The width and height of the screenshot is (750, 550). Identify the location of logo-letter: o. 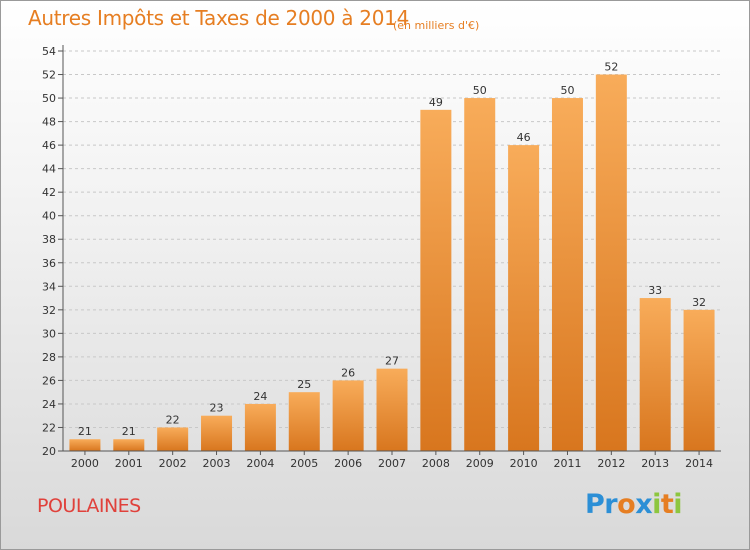
(626, 504).